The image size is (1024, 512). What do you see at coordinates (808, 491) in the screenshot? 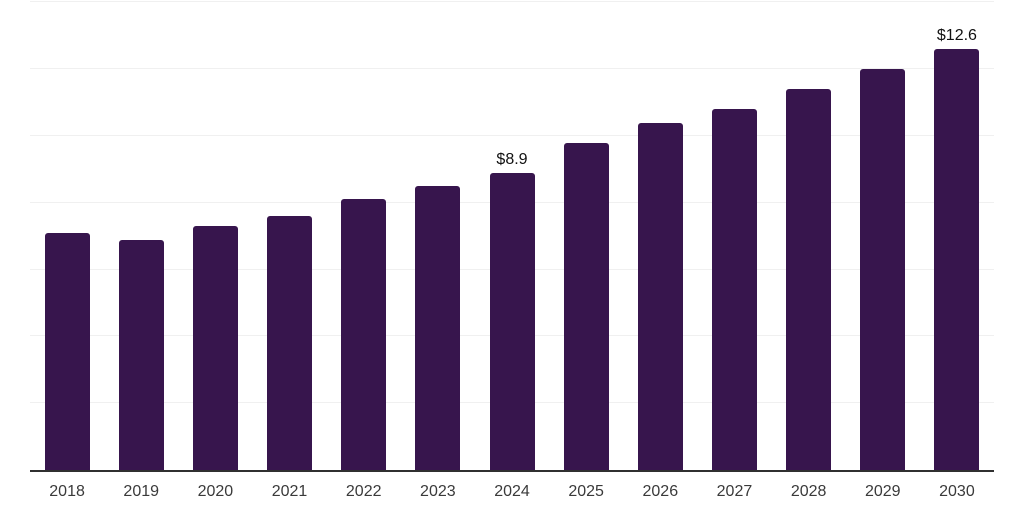
I see `x-tick-label-2028: 2028` at bounding box center [808, 491].